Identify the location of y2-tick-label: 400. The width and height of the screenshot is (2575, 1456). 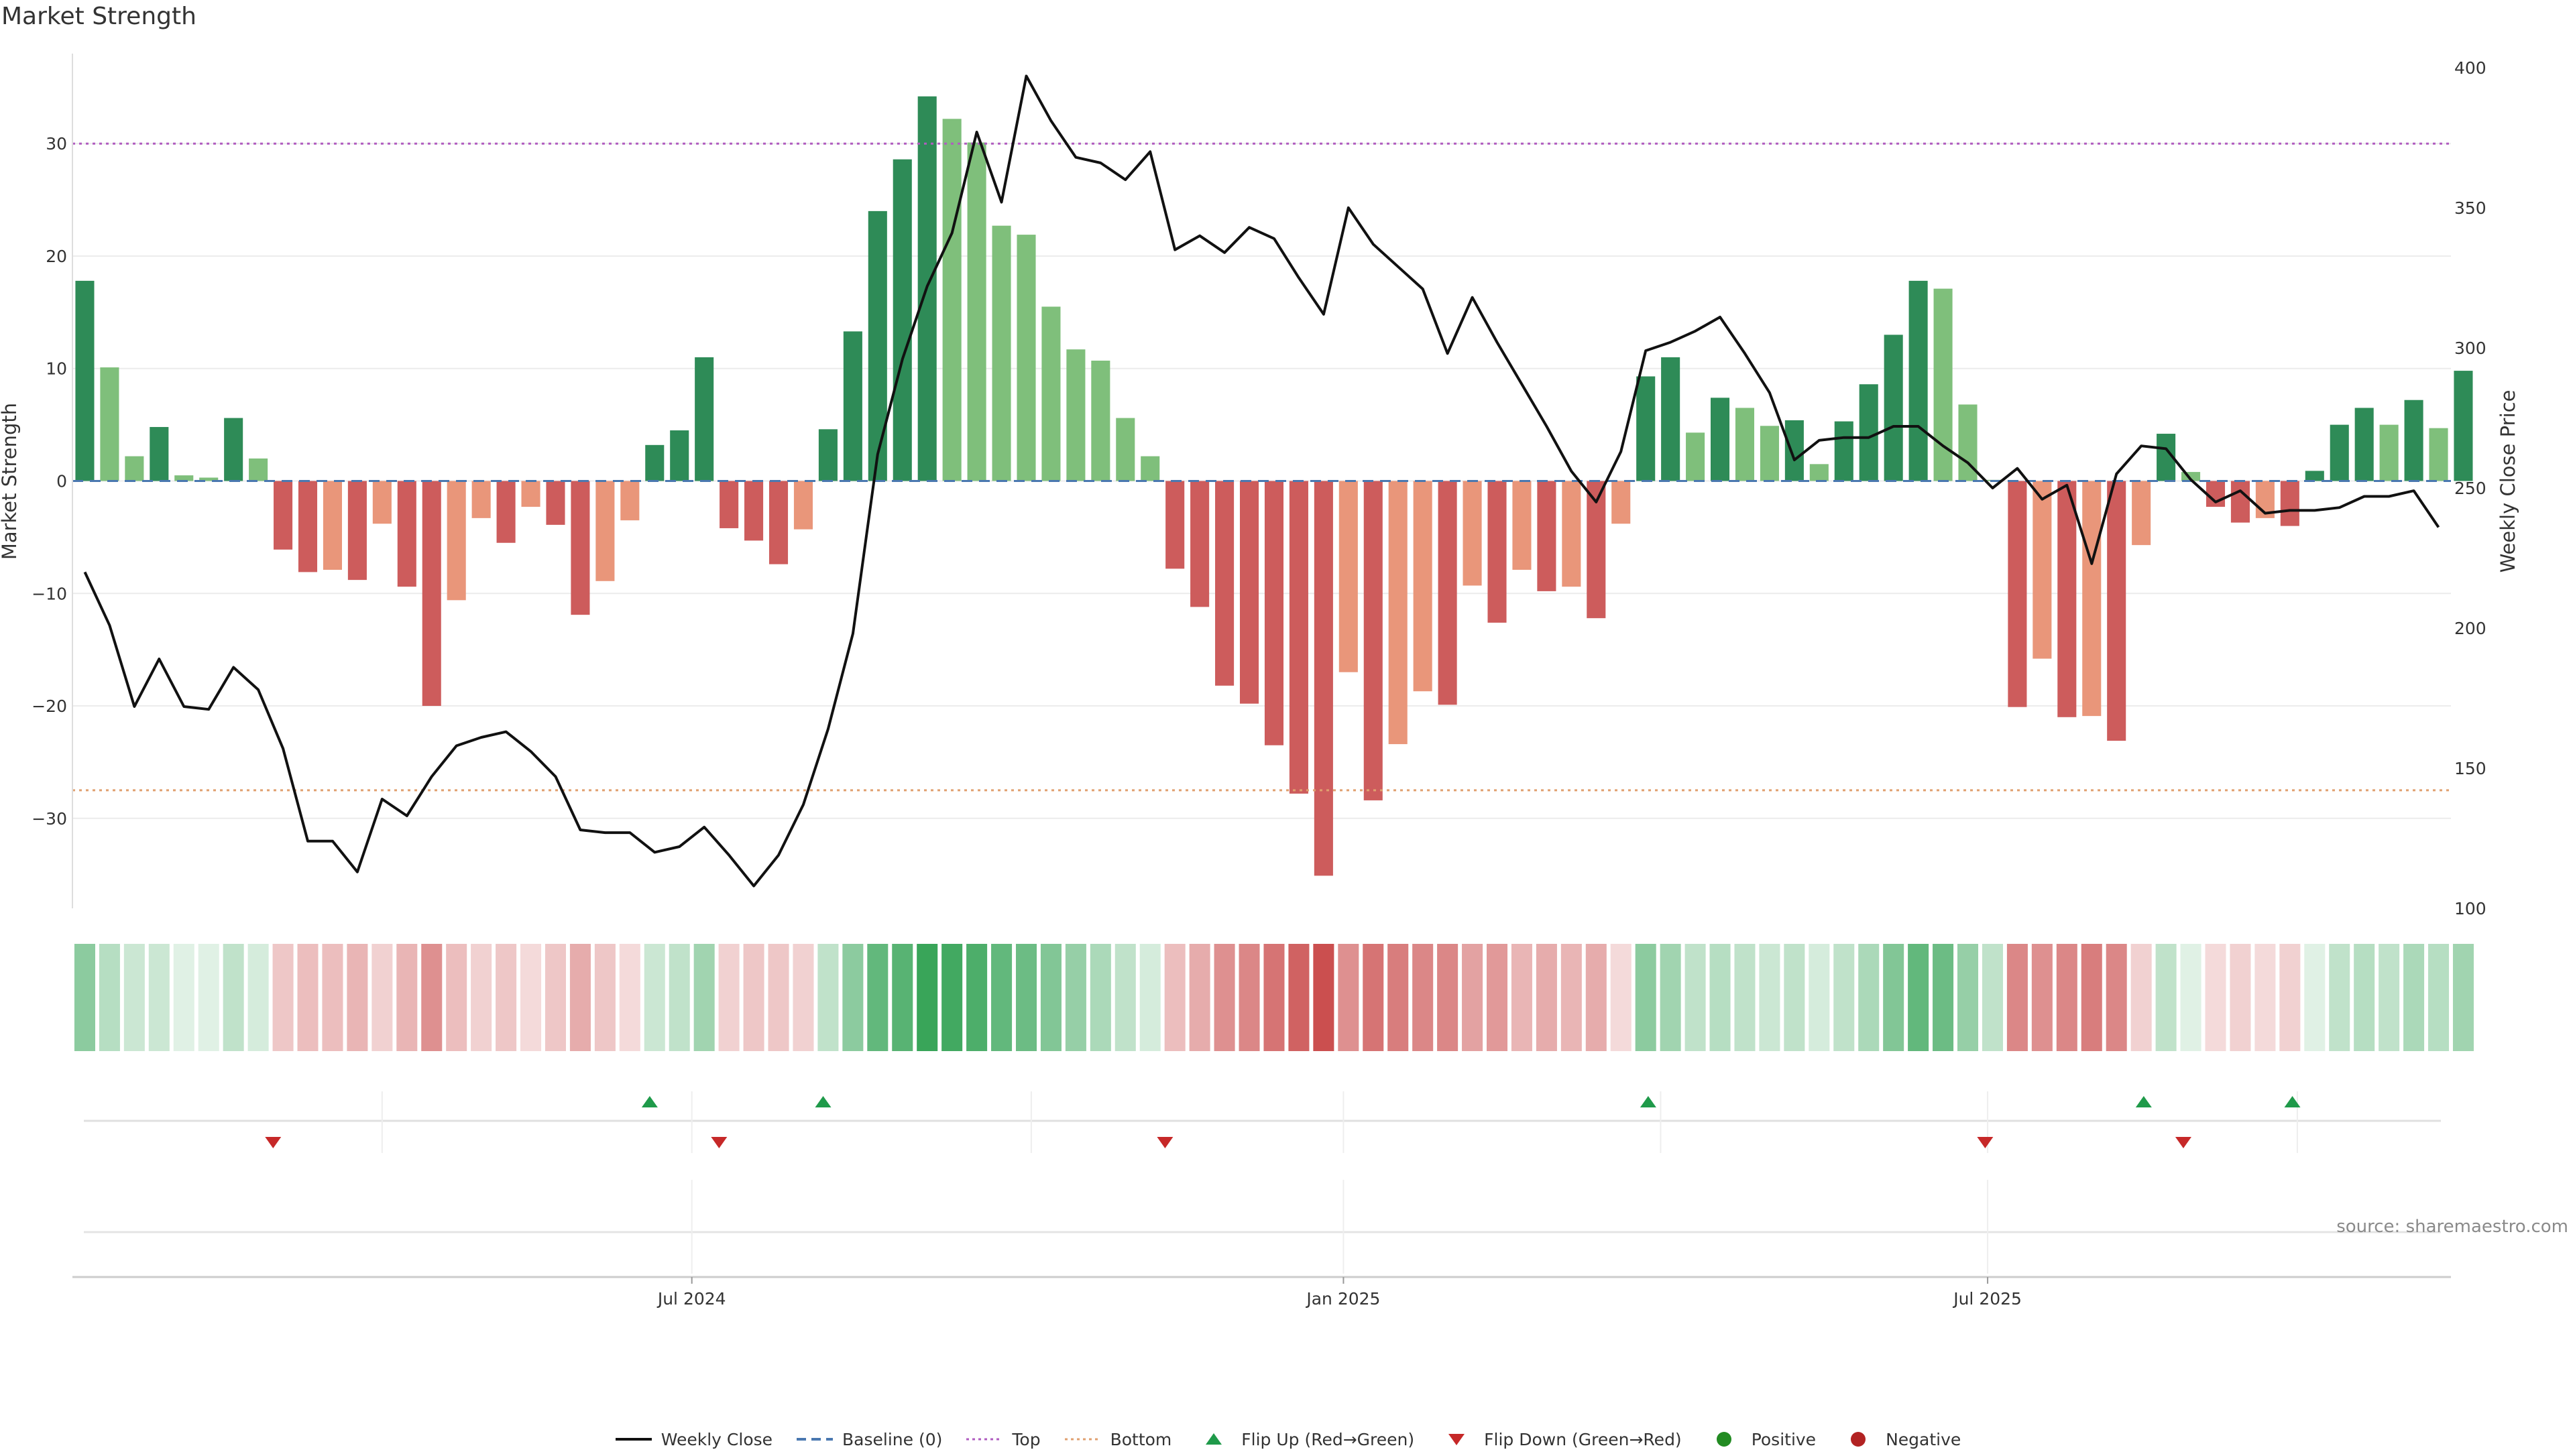
(2470, 68).